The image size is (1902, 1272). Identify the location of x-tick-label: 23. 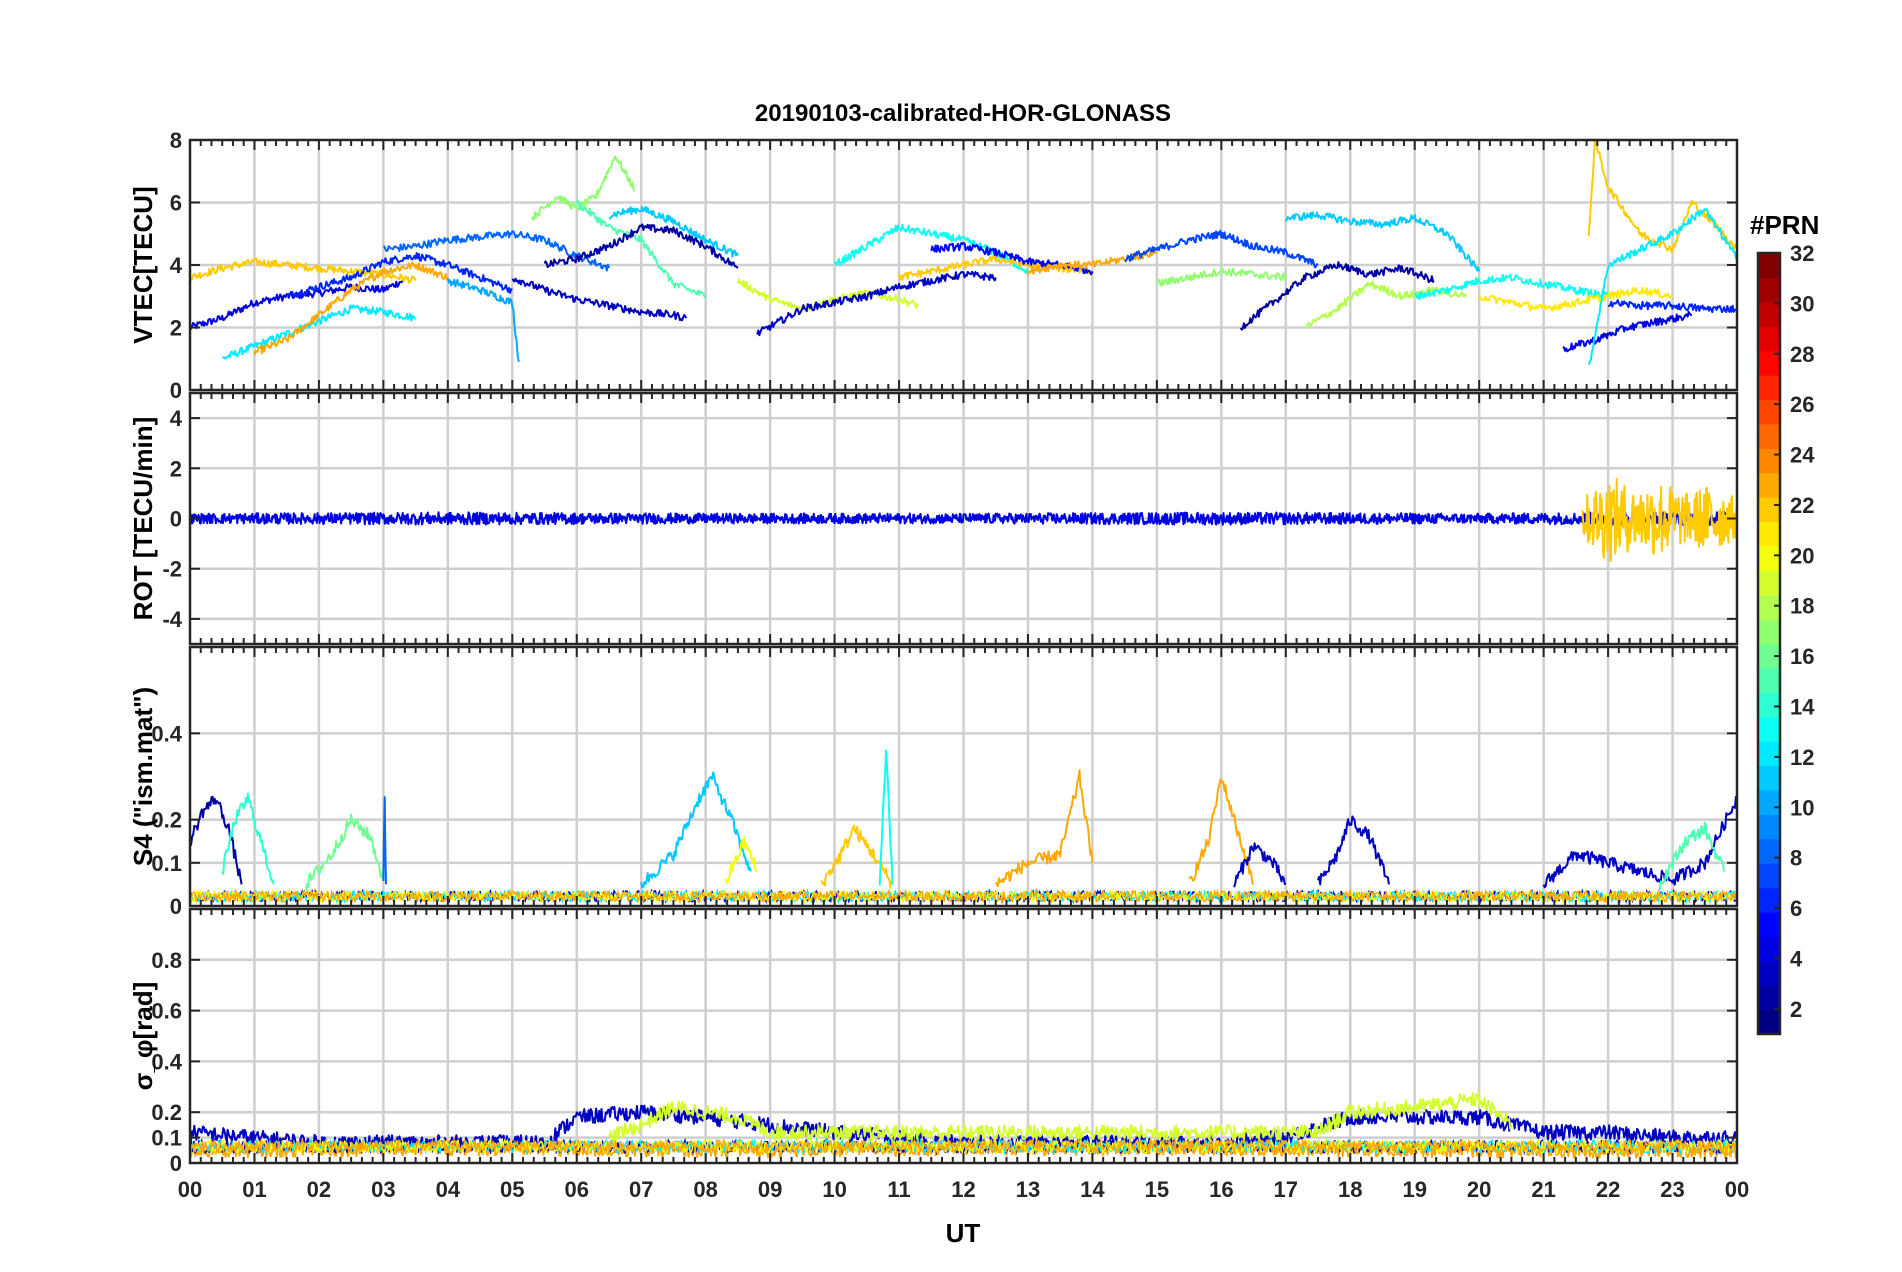
(1672, 1189).